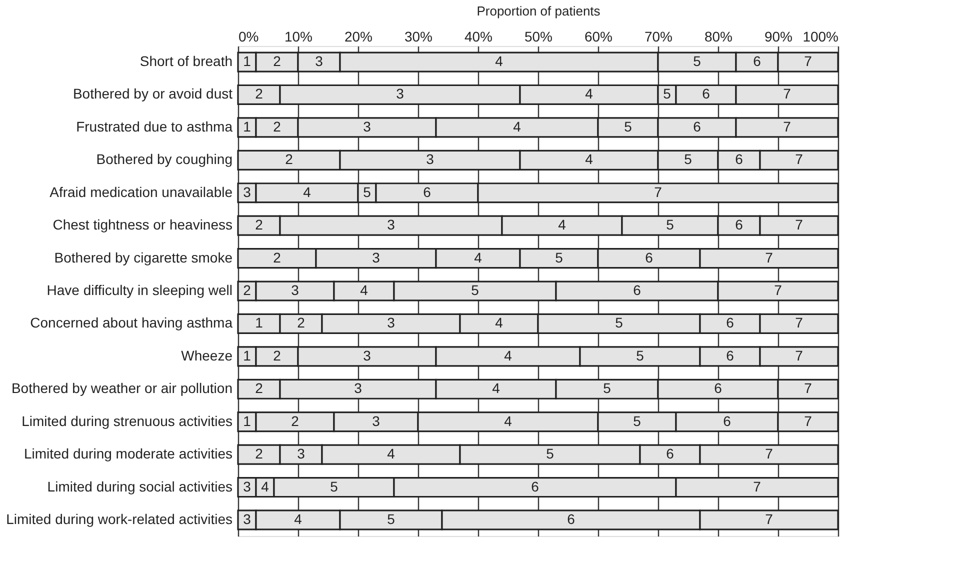 This screenshot has width=953, height=577. What do you see at coordinates (141, 192) in the screenshot?
I see `y-tick-label: Afraid medication unavailable` at bounding box center [141, 192].